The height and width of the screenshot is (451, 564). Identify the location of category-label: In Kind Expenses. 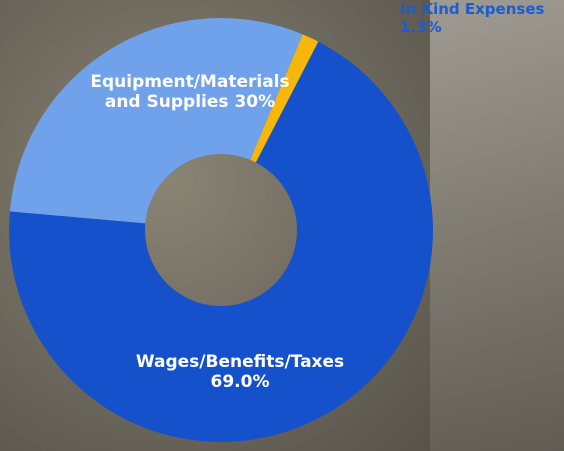
(472, 9).